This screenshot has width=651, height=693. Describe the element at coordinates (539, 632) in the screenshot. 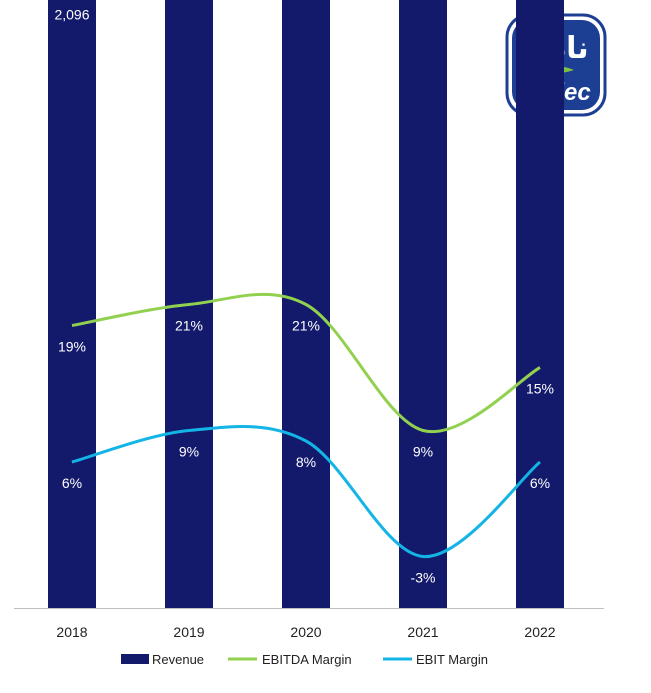

I see `x-tick-label: 2022` at that location.